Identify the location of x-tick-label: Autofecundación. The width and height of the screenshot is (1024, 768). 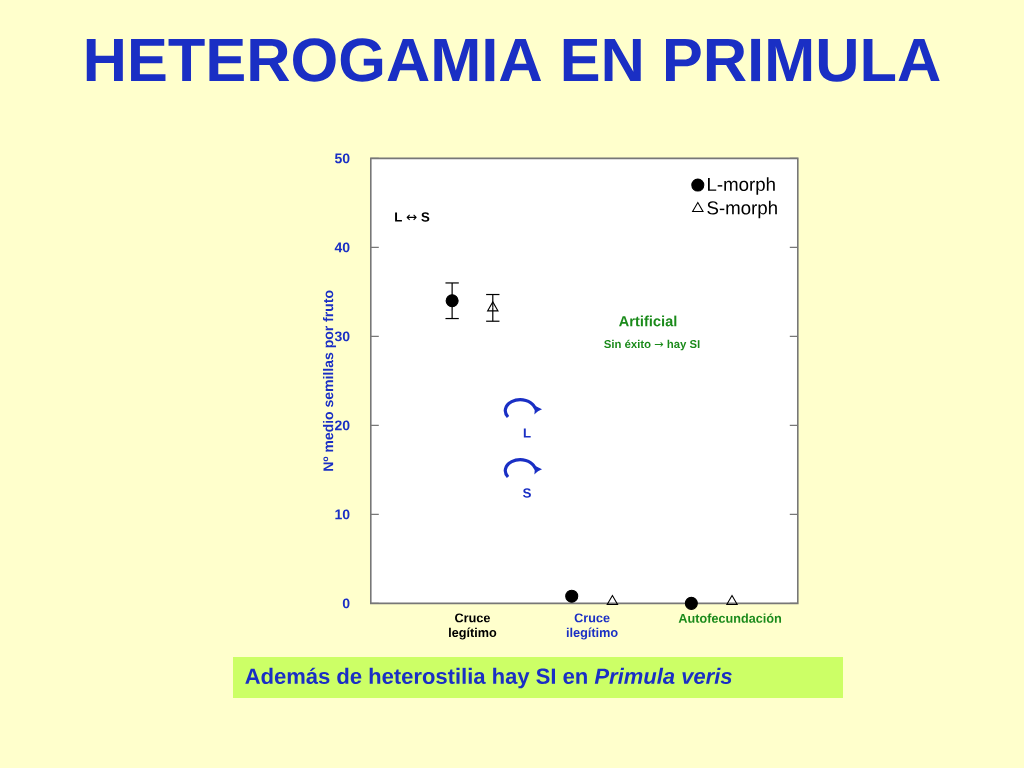
(730, 618).